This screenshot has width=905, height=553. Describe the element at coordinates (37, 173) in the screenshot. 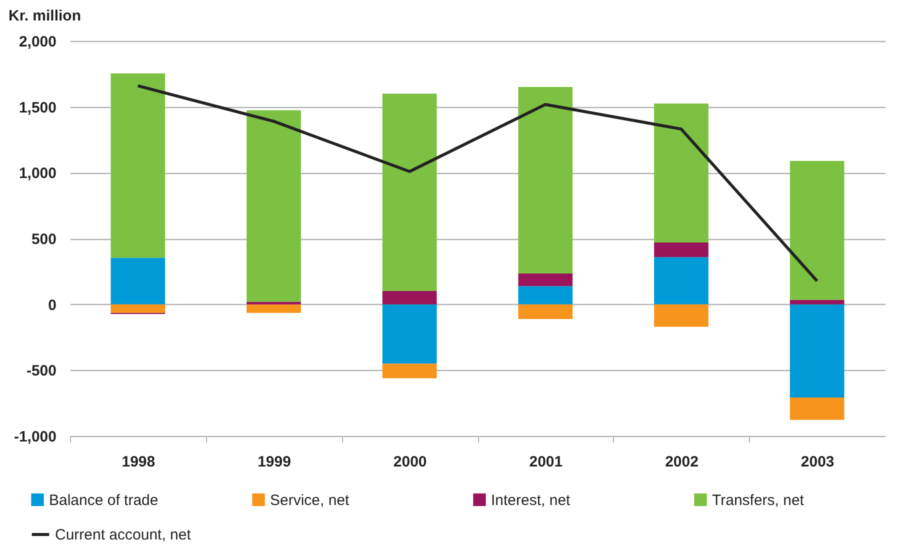

I see `y-tick-label: 1,000` at that location.